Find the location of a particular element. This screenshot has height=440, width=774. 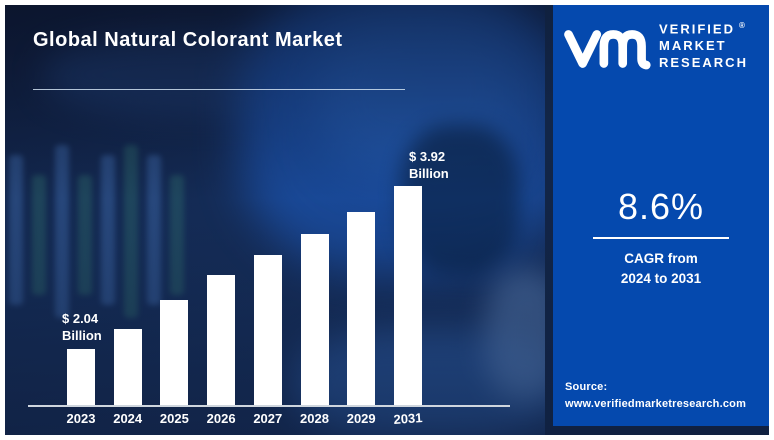

source-label: Source: is located at coordinates (586, 387).